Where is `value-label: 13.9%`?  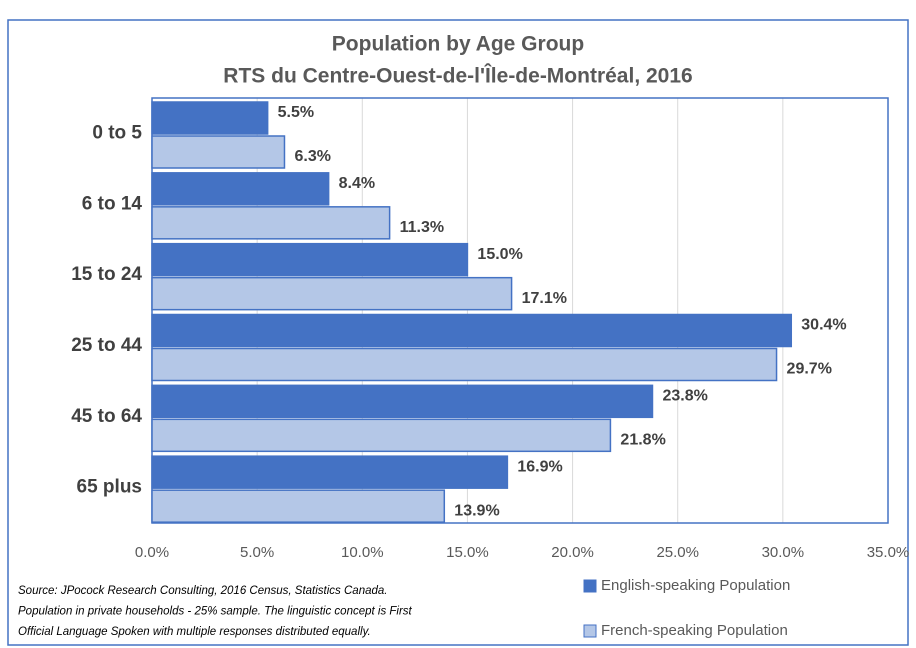 value-label: 13.9% is located at coordinates (476, 510).